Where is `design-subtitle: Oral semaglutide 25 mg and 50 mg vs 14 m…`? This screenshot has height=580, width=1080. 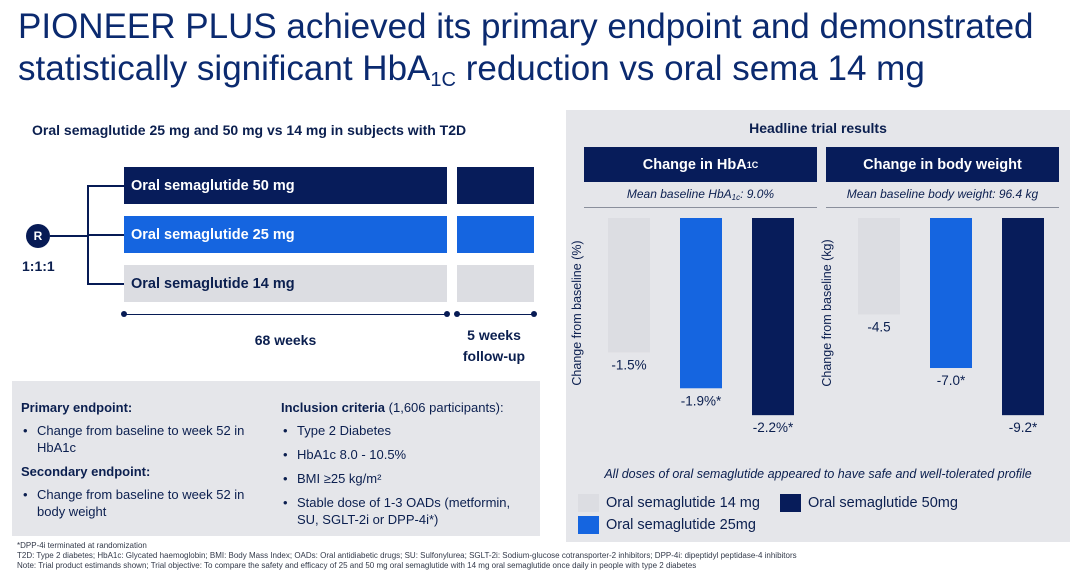
design-subtitle: Oral semaglutide 25 mg and 50 mg vs 14 m… is located at coordinates (249, 130).